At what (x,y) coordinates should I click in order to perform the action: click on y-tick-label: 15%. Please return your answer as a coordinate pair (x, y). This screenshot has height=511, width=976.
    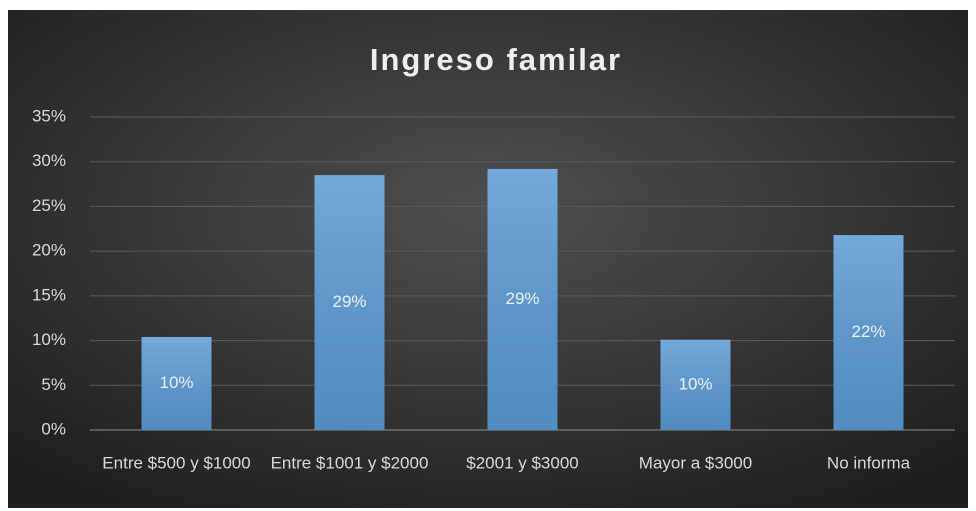
    Looking at the image, I should click on (49, 294).